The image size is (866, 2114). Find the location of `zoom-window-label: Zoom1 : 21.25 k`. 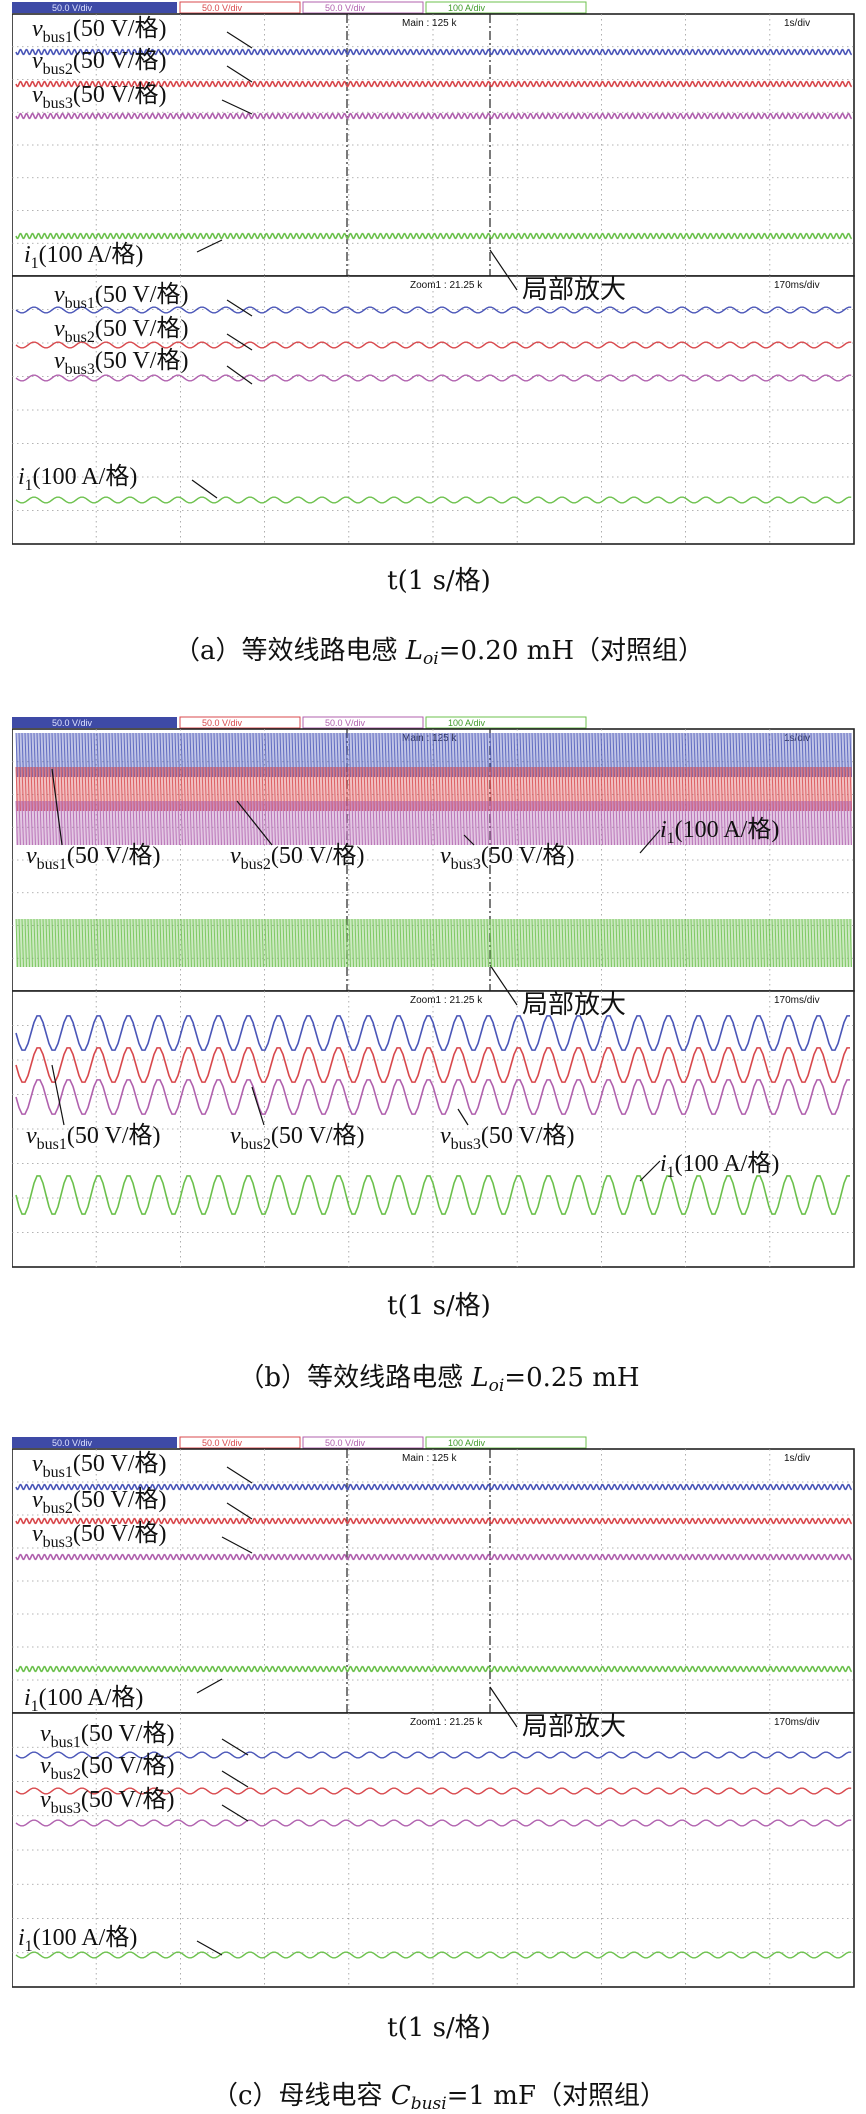

zoom-window-label: Zoom1 : 21.25 k is located at coordinates (446, 285).